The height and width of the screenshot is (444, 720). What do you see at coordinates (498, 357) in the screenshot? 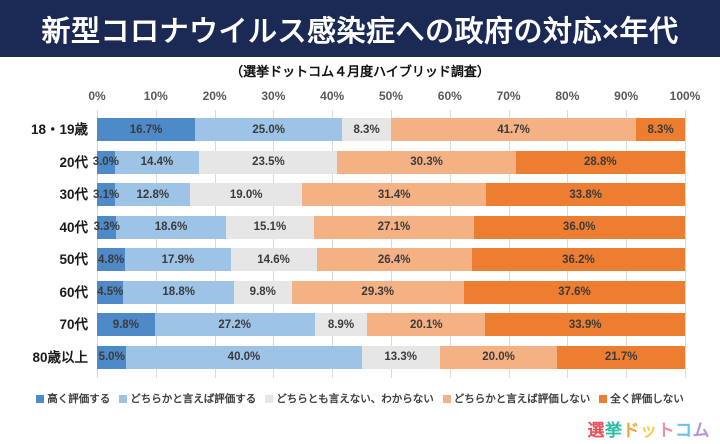
I see `bar-segment: 20.0%` at bounding box center [498, 357].